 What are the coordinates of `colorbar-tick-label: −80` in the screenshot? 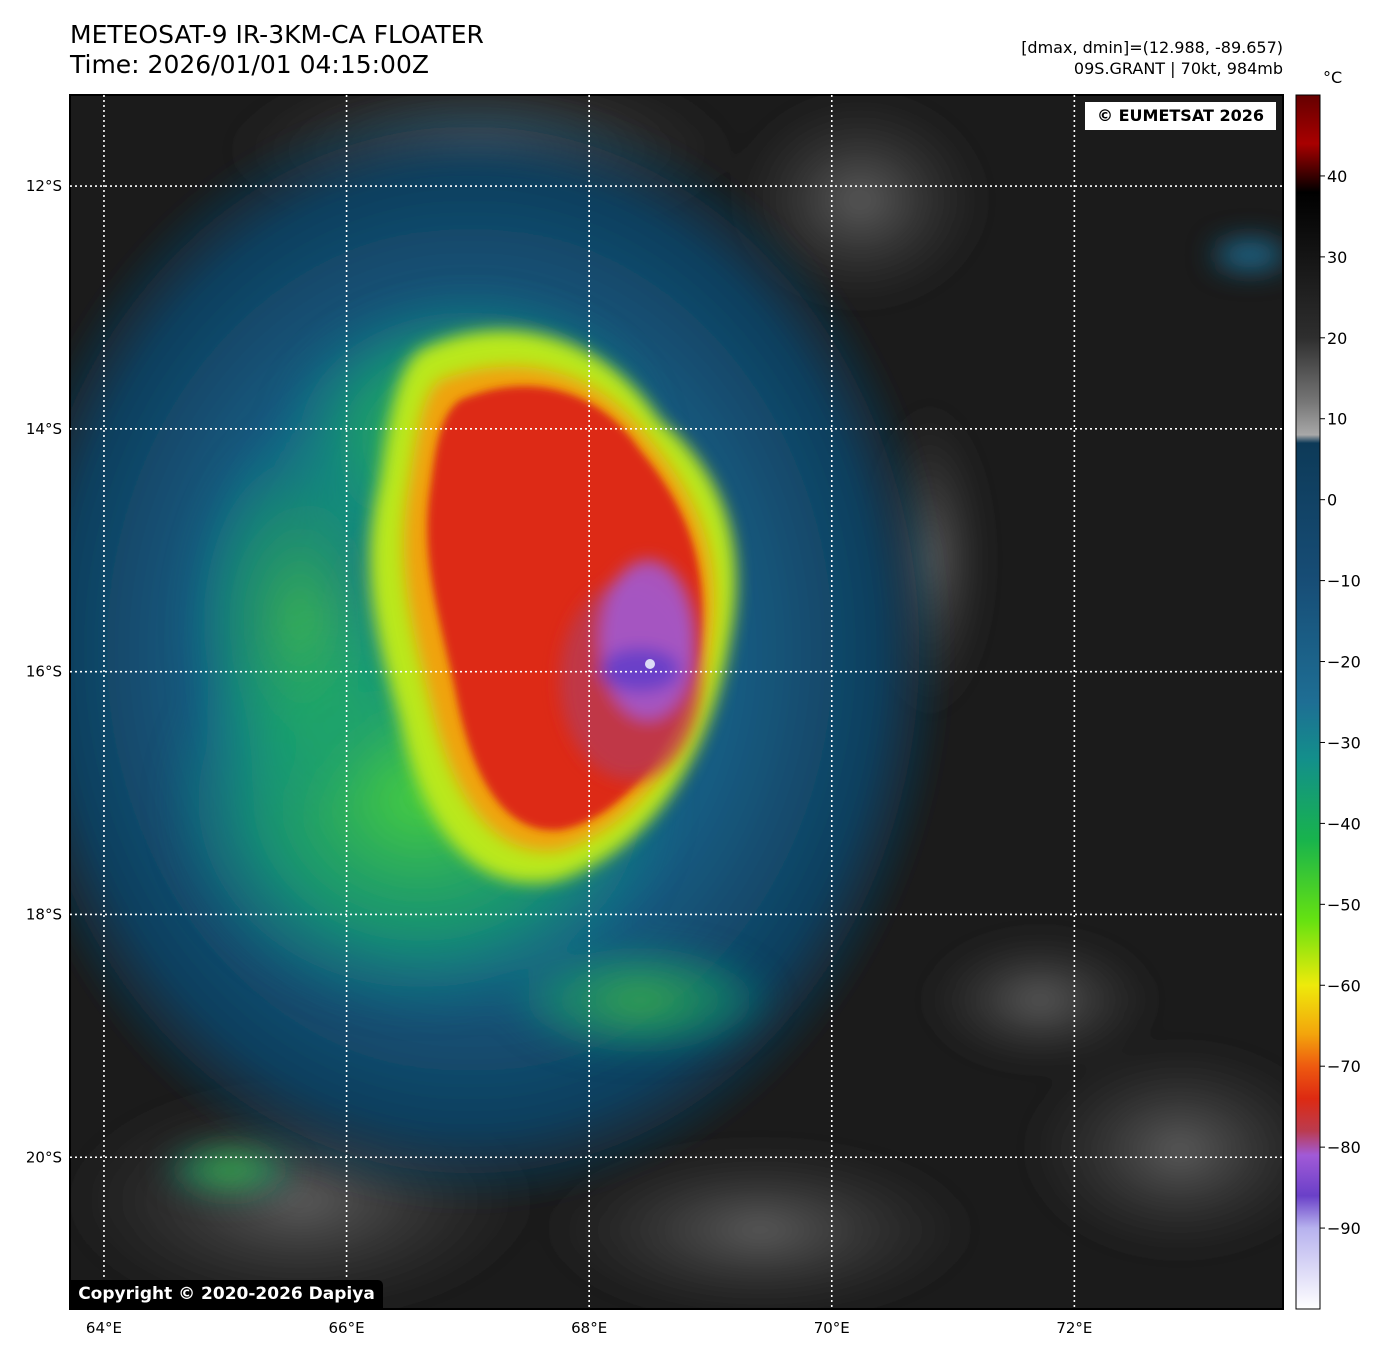 It's located at (1344, 1147).